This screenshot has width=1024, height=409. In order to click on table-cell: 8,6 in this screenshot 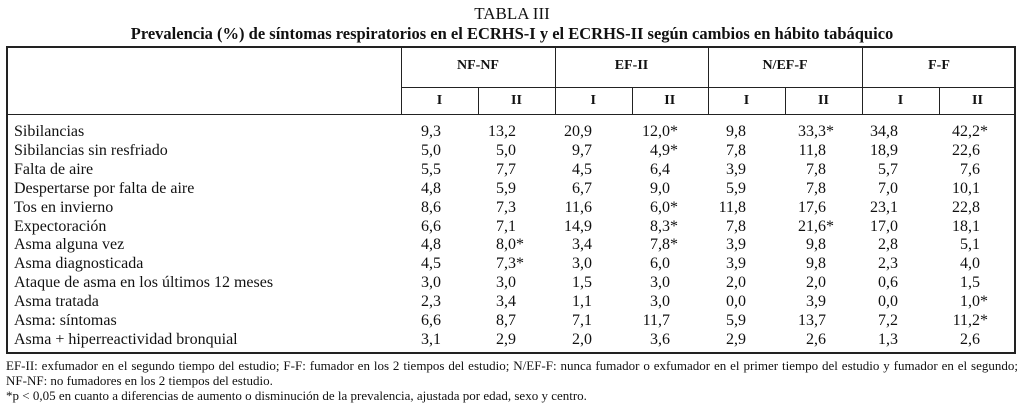, I will do `click(431, 207)`.